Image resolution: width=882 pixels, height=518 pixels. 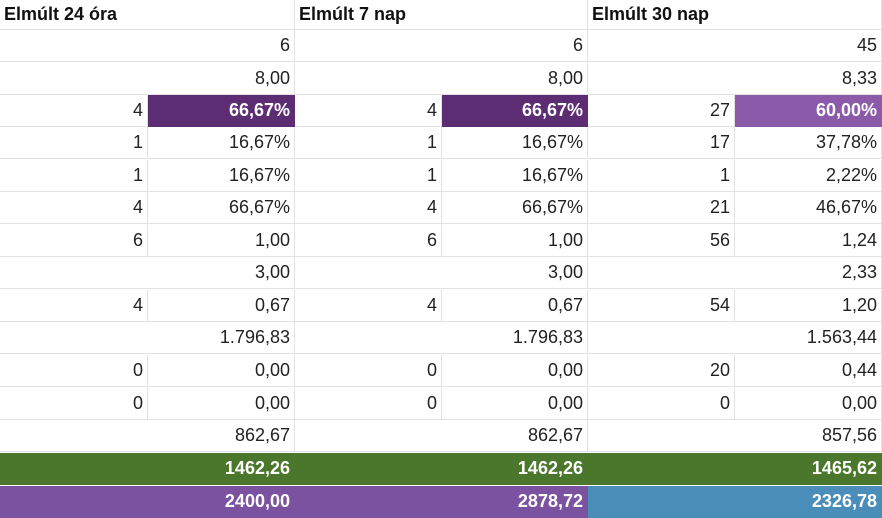 What do you see at coordinates (735, 79) in the screenshot?
I see `value-cell: 8,33` at bounding box center [735, 79].